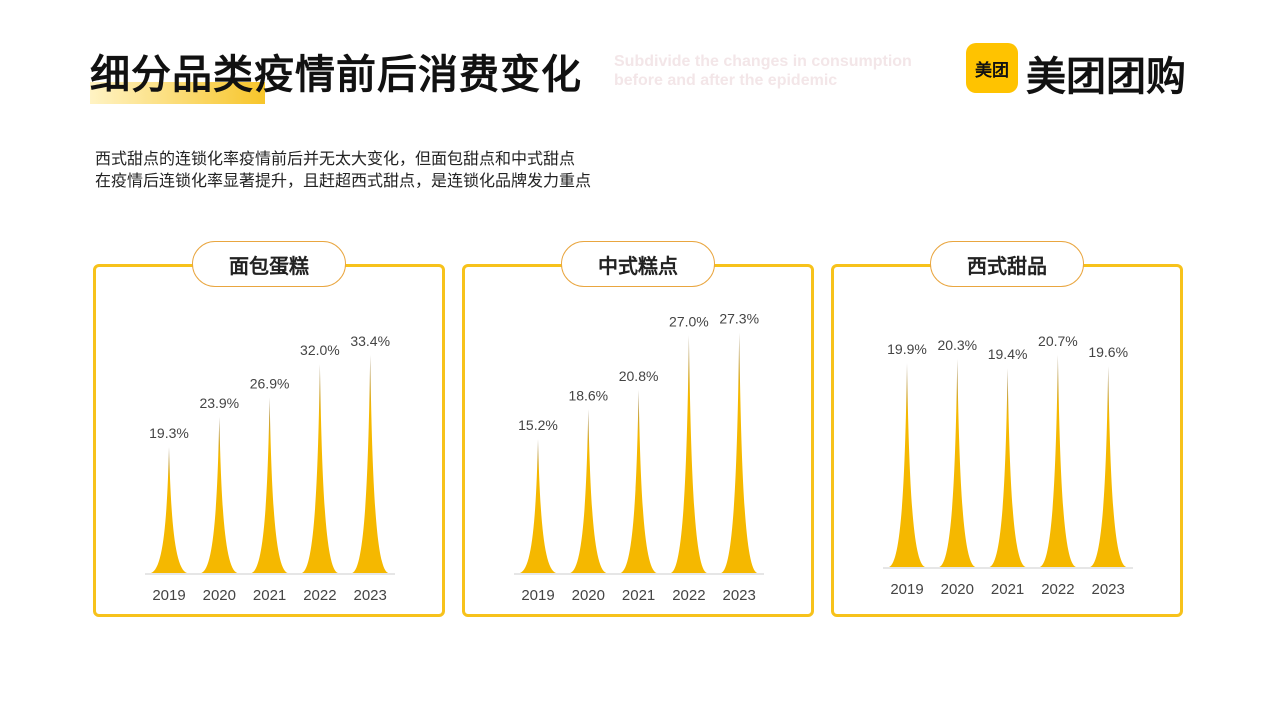 Image resolution: width=1280 pixels, height=720 pixels. I want to click on data-label: 26.9%, so click(270, 383).